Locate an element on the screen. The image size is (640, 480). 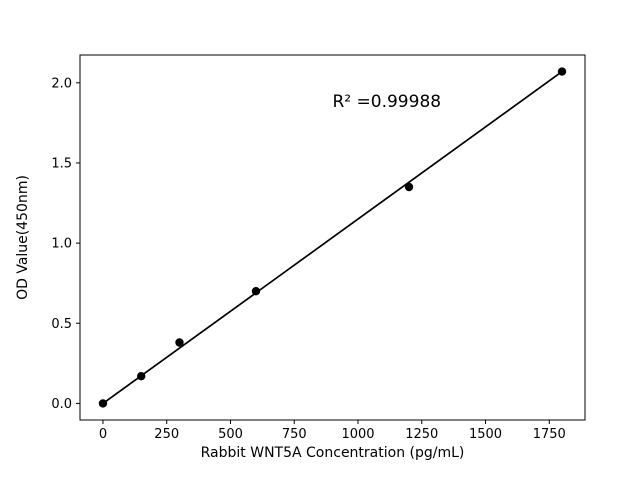
y-tick-label: 1.0 is located at coordinates (61, 244).